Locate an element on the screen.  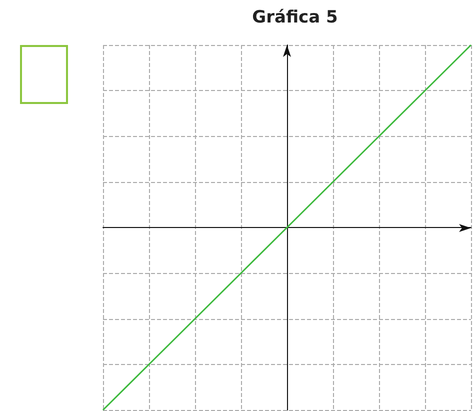
chart-title: Gráfica 5 is located at coordinates (295, 18).